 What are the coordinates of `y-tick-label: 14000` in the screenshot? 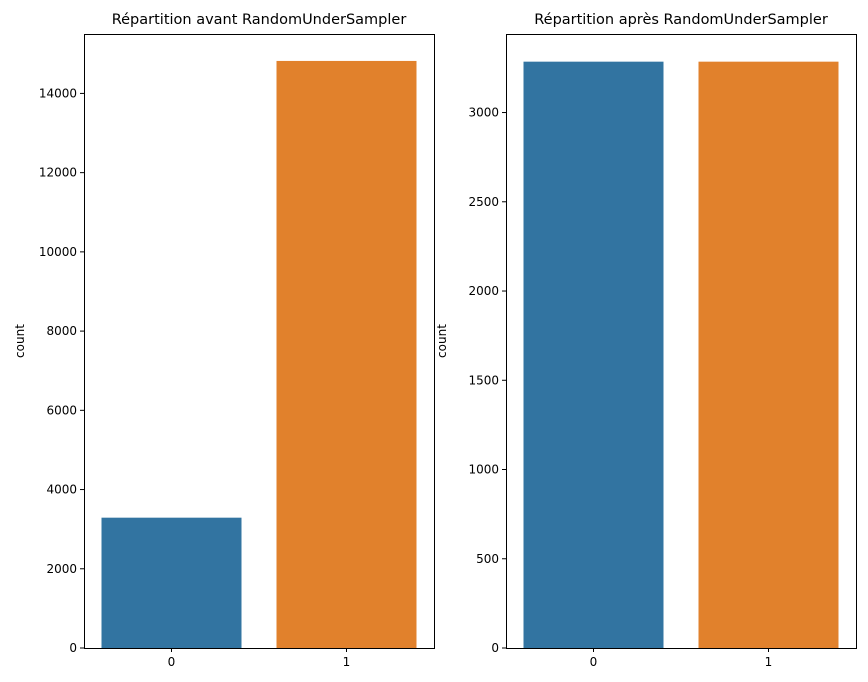 It's located at (58, 93).